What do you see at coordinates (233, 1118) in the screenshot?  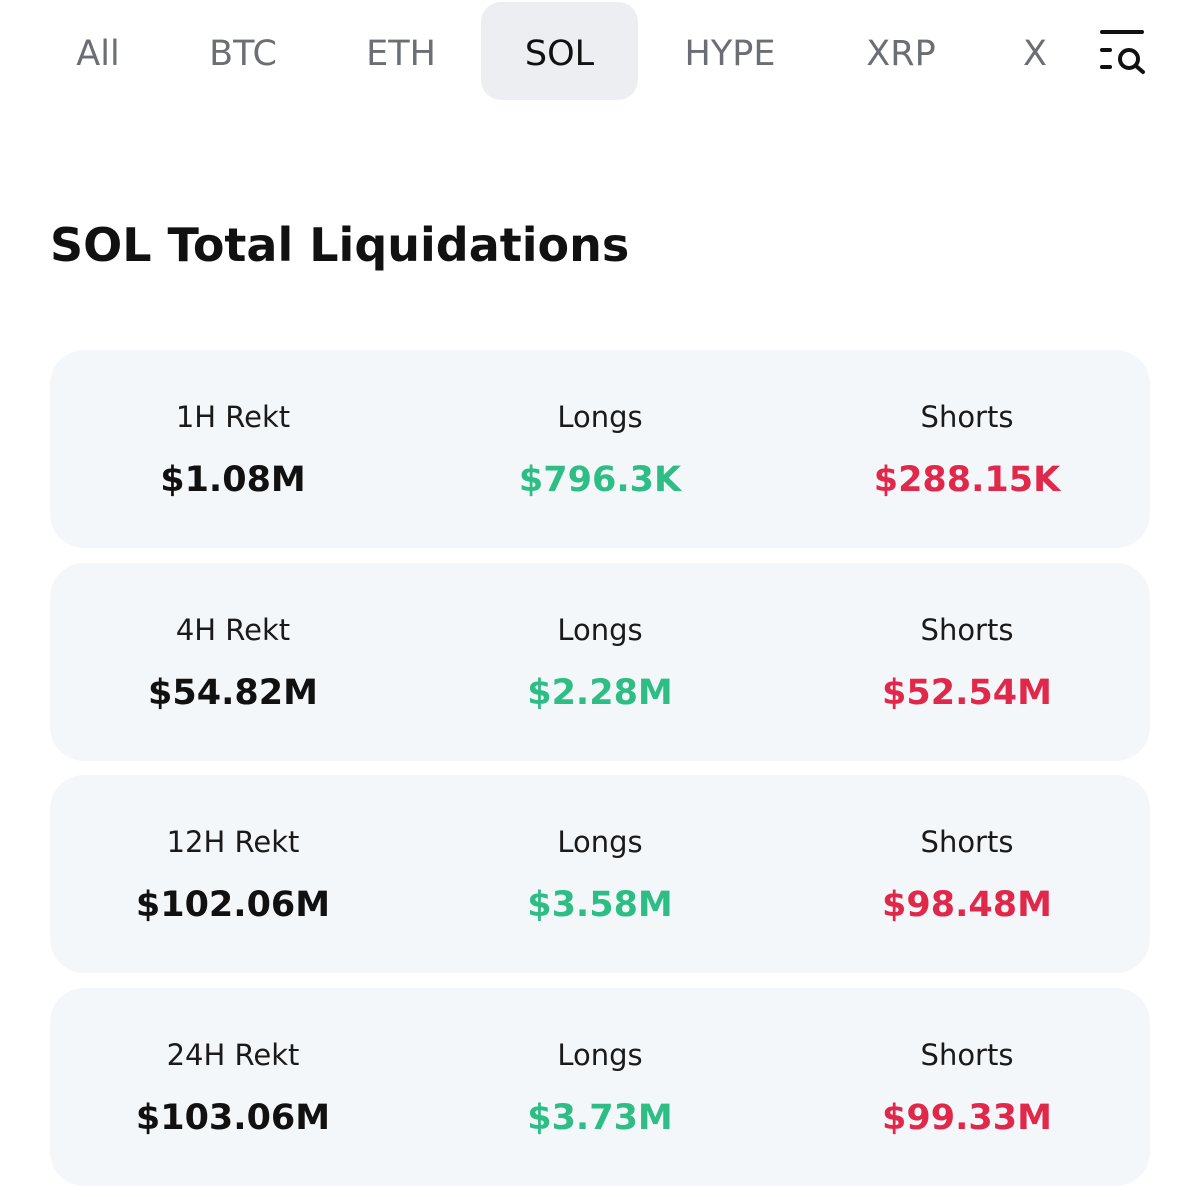 I see `total-value: $103.06M` at bounding box center [233, 1118].